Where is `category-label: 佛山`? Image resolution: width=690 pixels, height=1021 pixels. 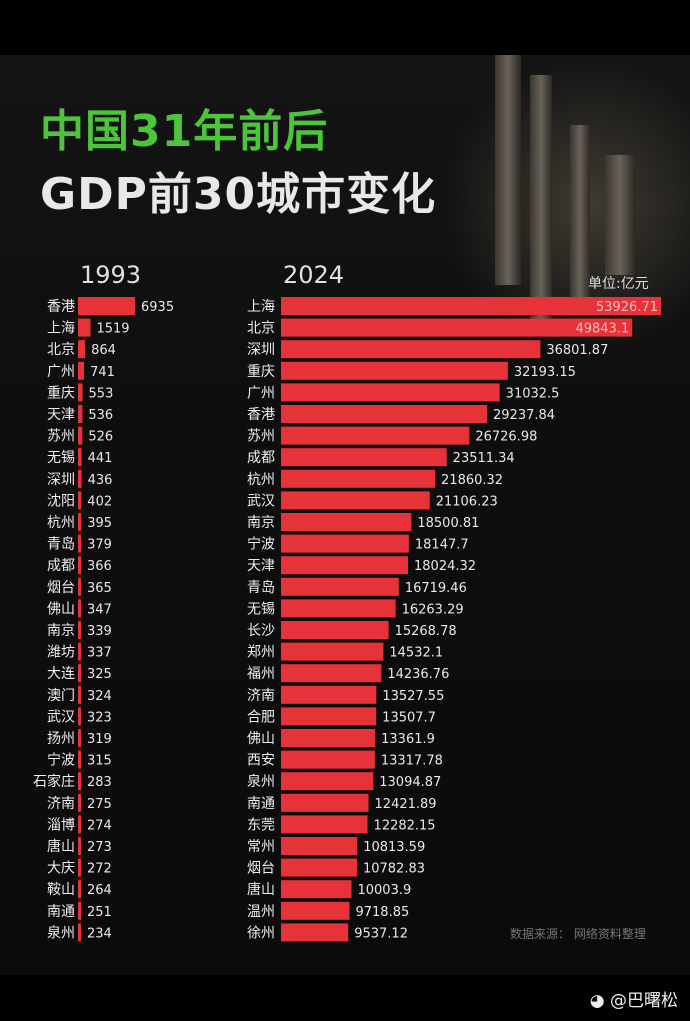
category-label: 佛山 is located at coordinates (61, 609).